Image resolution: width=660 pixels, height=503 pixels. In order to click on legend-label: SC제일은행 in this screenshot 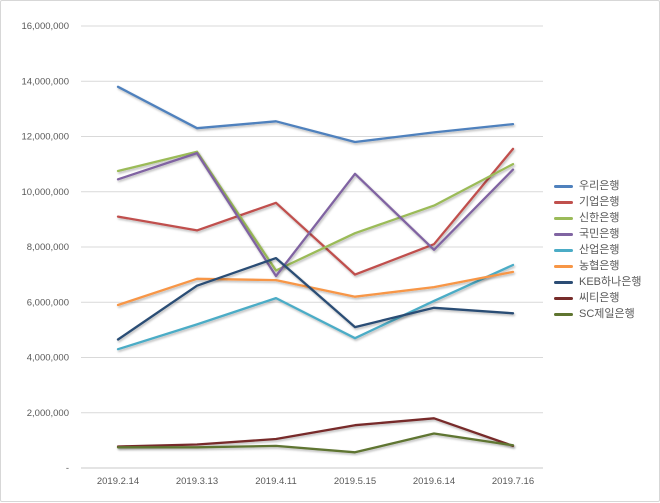, I will do `click(607, 314)`.